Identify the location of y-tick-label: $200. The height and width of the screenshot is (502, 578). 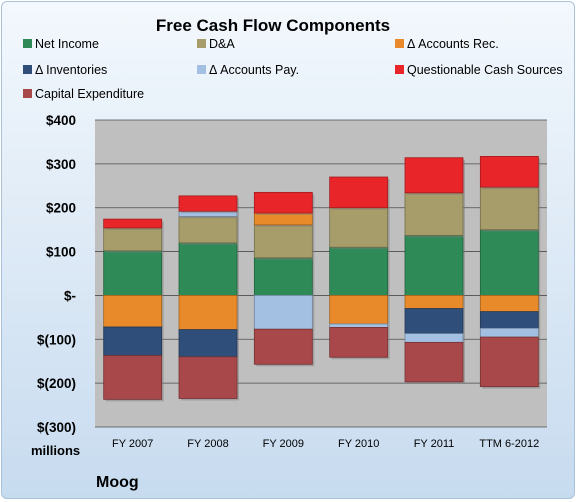
(61, 208).